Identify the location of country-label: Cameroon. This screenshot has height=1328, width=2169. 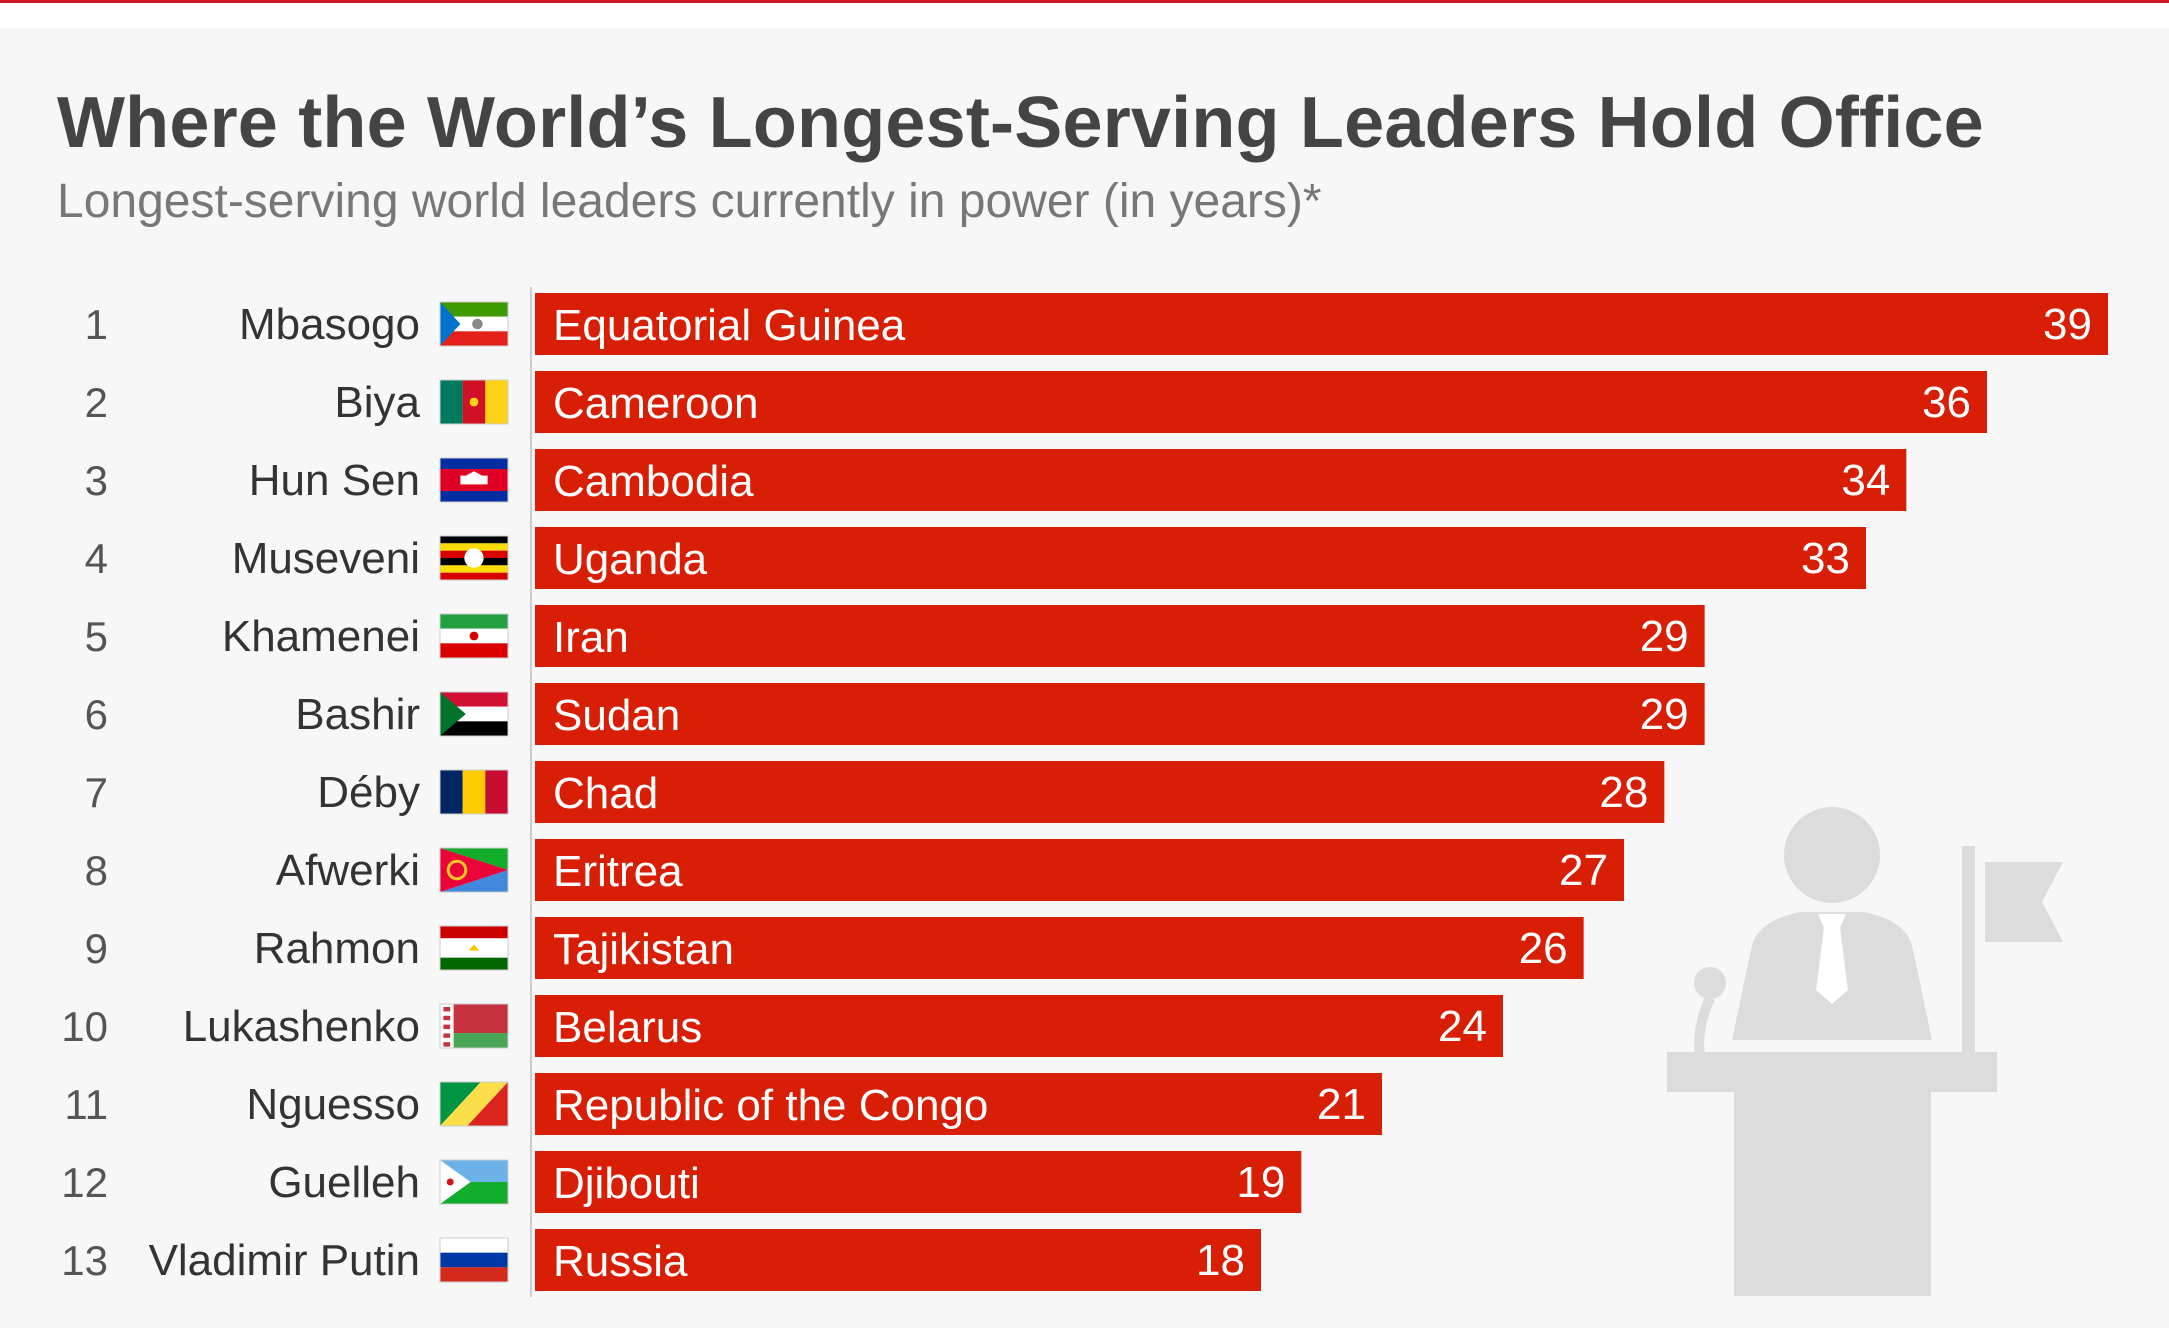
(655, 403).